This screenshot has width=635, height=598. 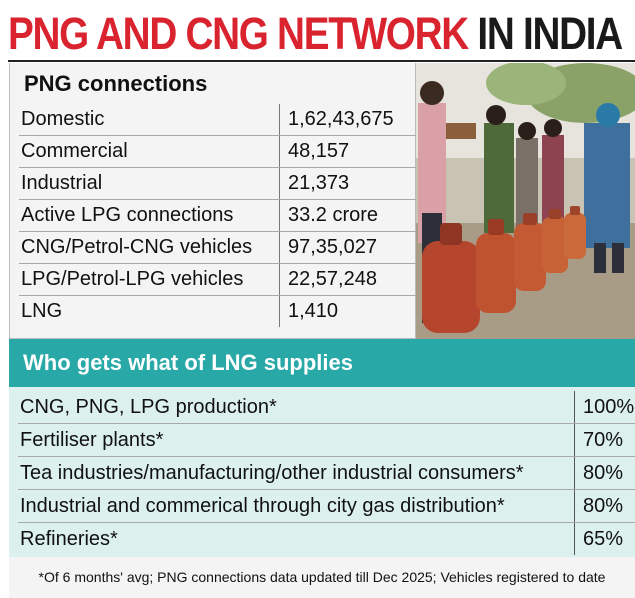 I want to click on row-label: Active LPG connections, so click(x=149, y=215).